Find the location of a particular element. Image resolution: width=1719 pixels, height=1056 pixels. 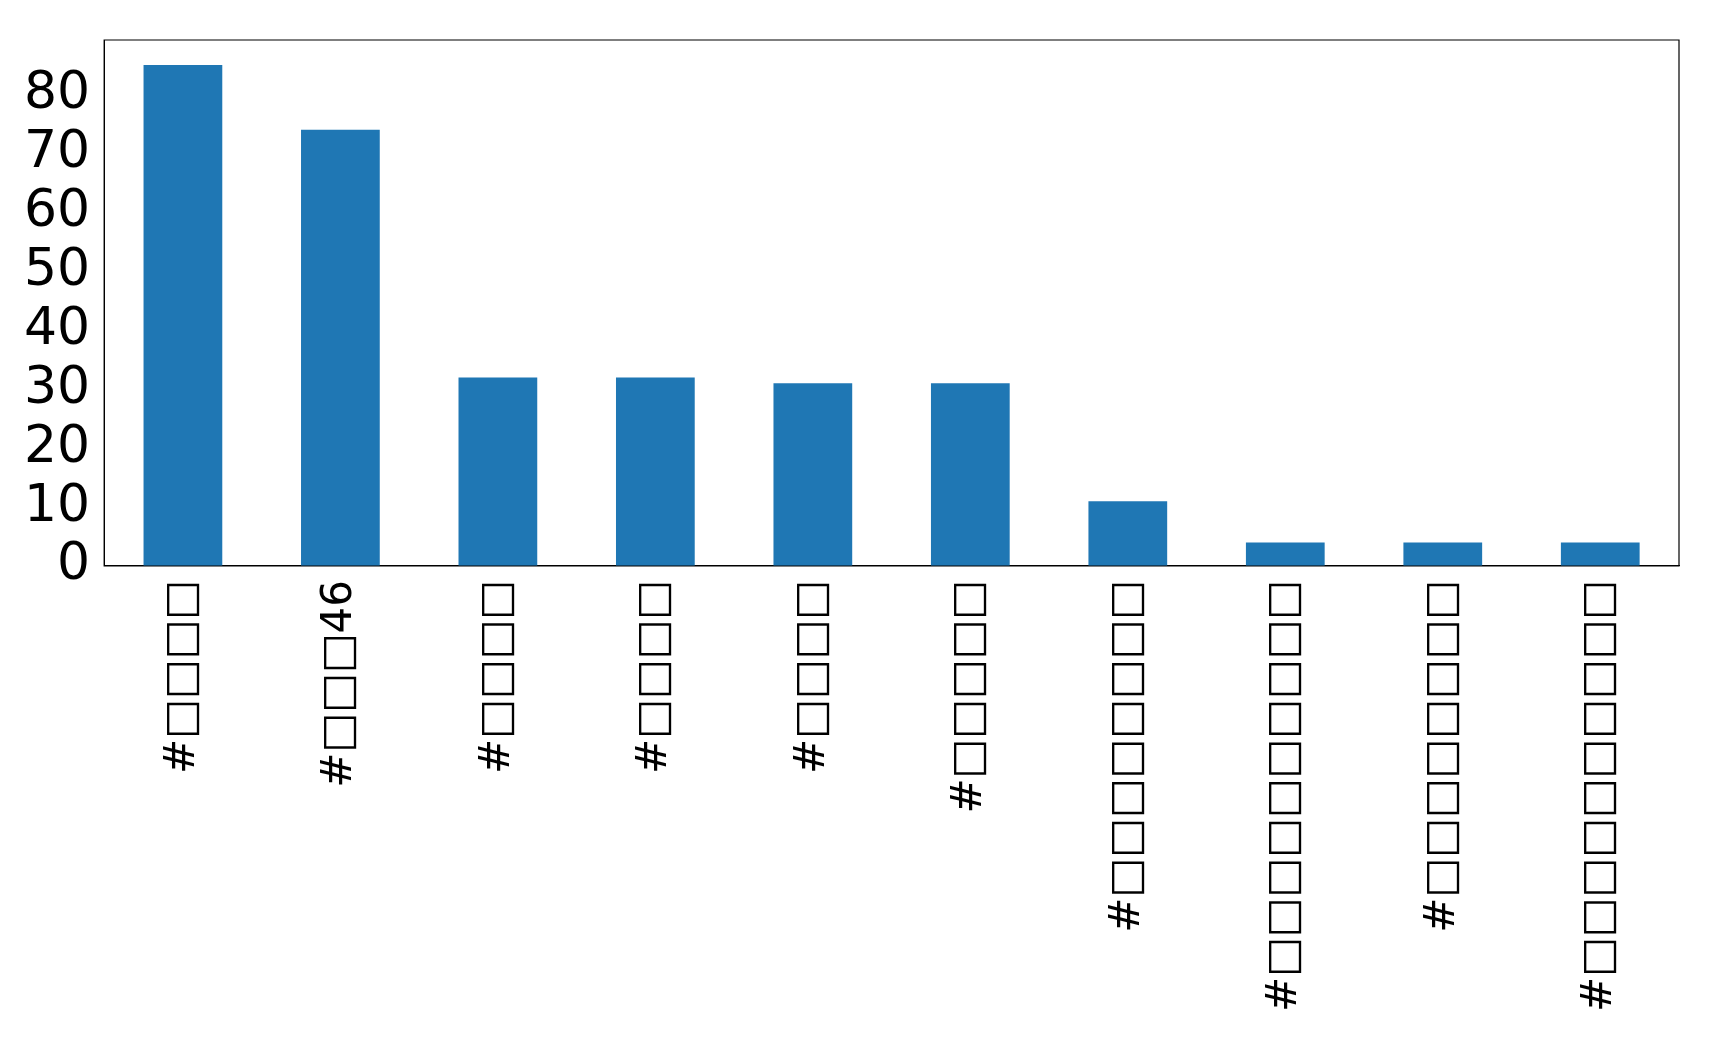

y-tick-label: 10 is located at coordinates (57, 502).